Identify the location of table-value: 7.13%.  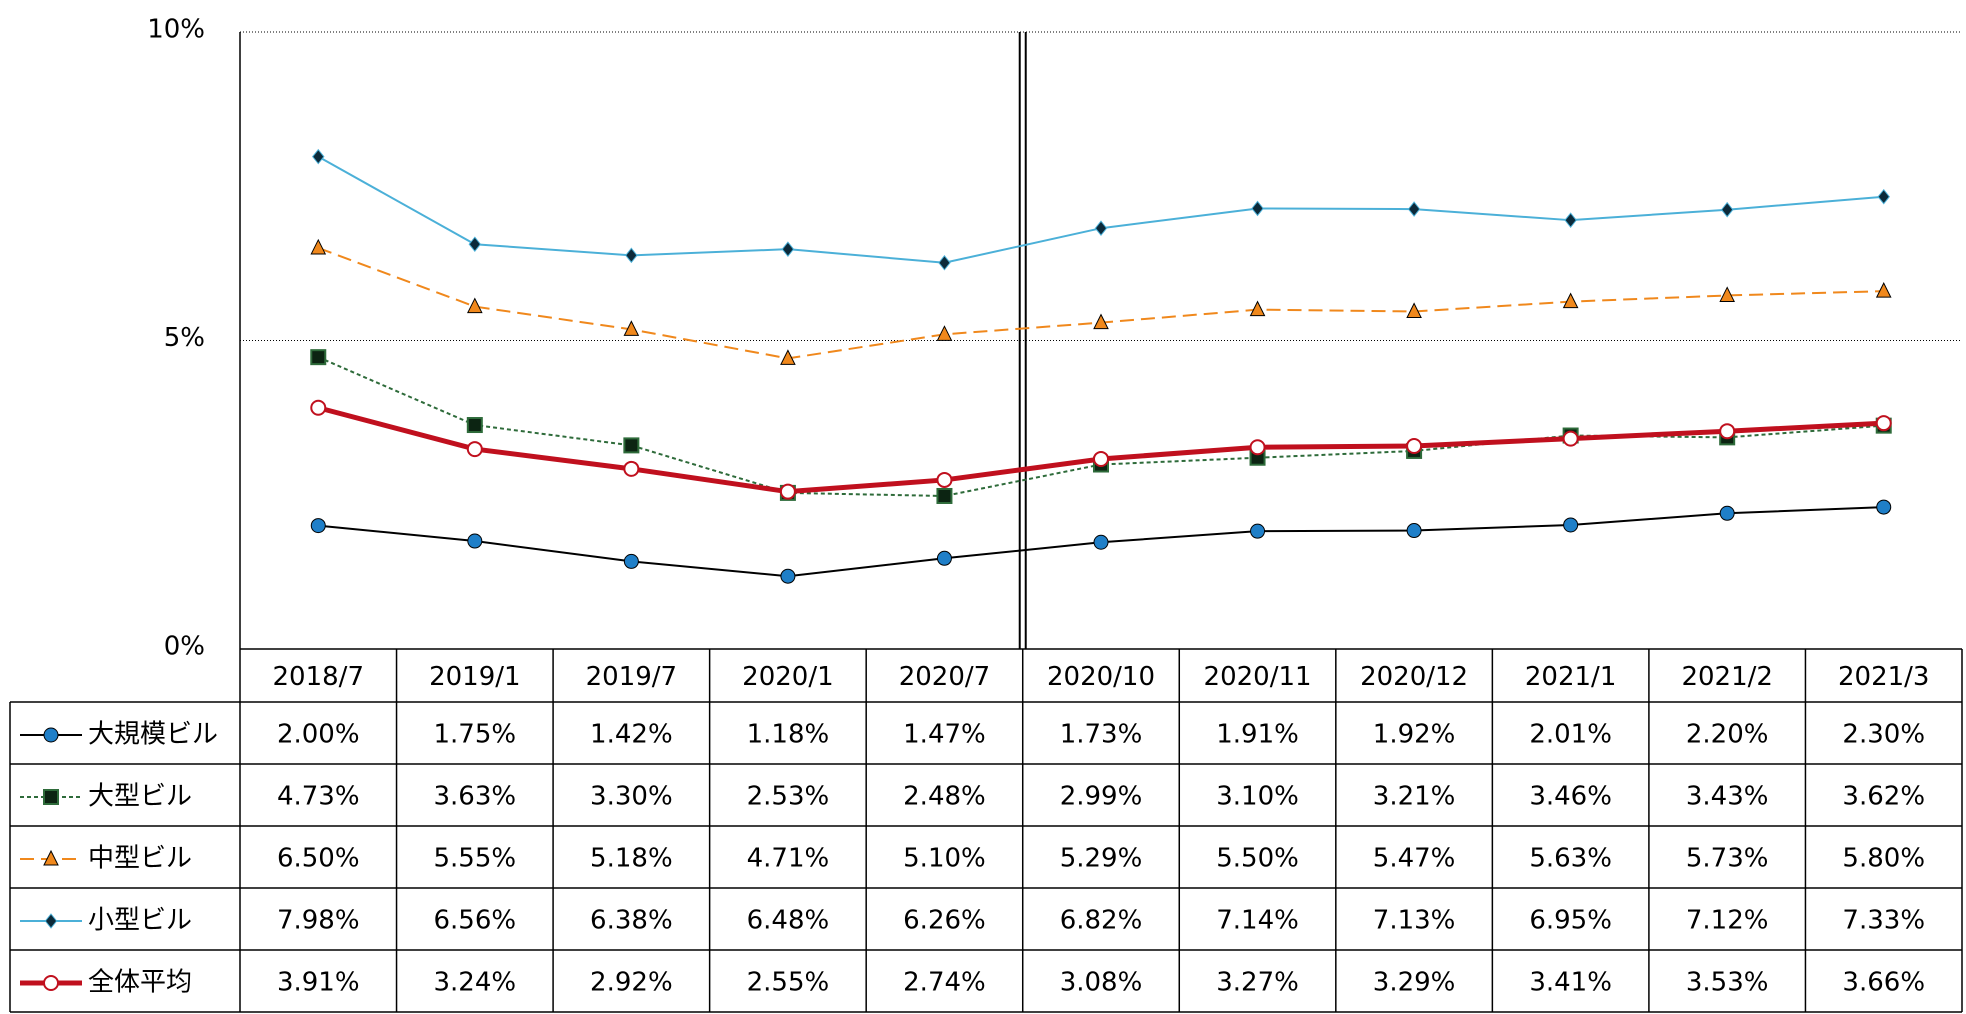
(1414, 921).